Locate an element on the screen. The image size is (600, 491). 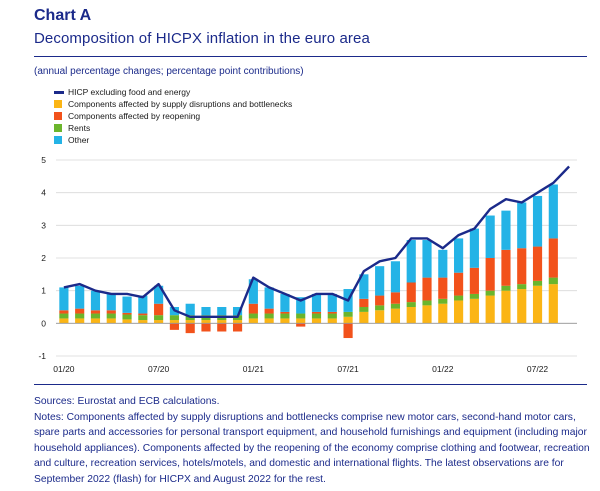
y-tick-label: 4 is located at coordinates (43, 193).